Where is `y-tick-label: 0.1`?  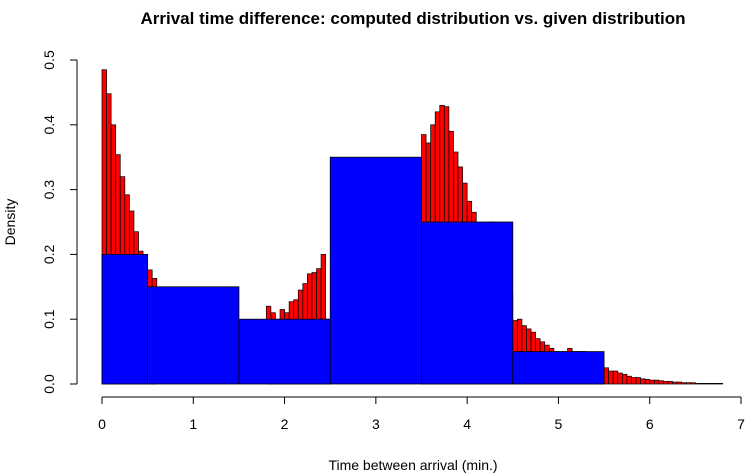 y-tick-label: 0.1 is located at coordinates (49, 319).